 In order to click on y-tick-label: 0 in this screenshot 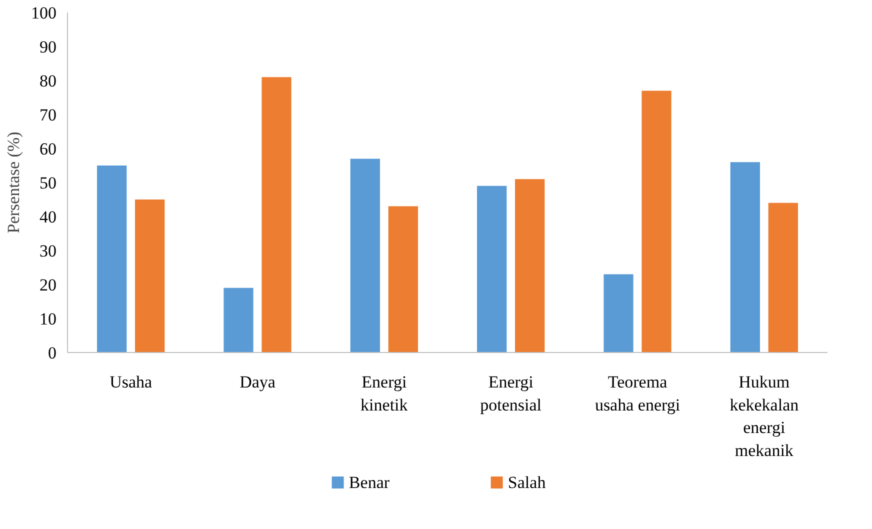, I will do `click(52, 353)`.